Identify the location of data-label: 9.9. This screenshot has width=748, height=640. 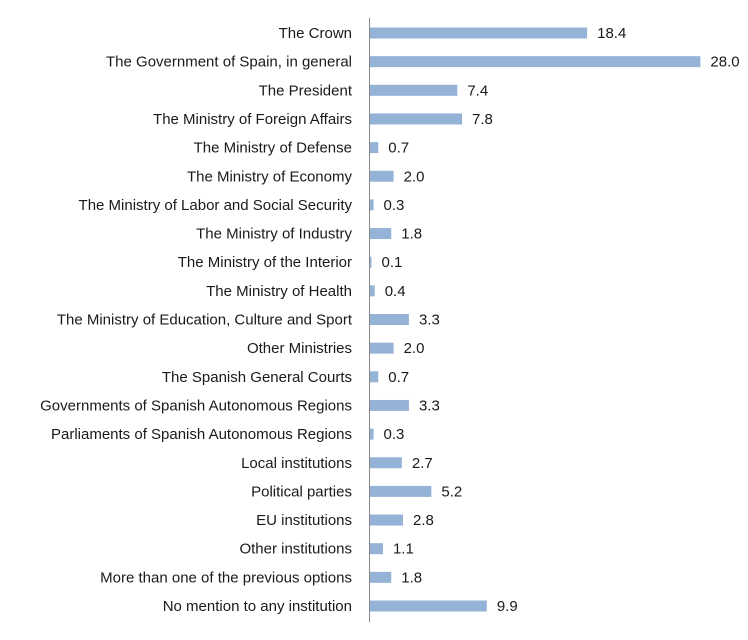
(507, 606).